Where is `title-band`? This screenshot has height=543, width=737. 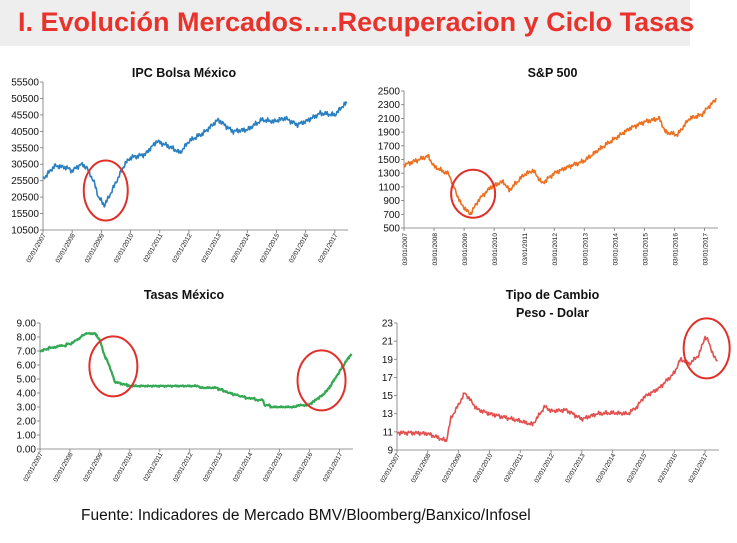 title-band is located at coordinates (345, 23).